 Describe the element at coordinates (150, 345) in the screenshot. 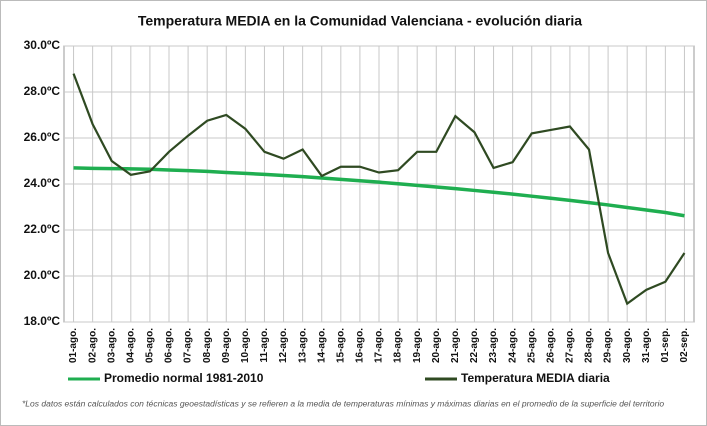

I see `x-tick-label: 05-ago.` at that location.